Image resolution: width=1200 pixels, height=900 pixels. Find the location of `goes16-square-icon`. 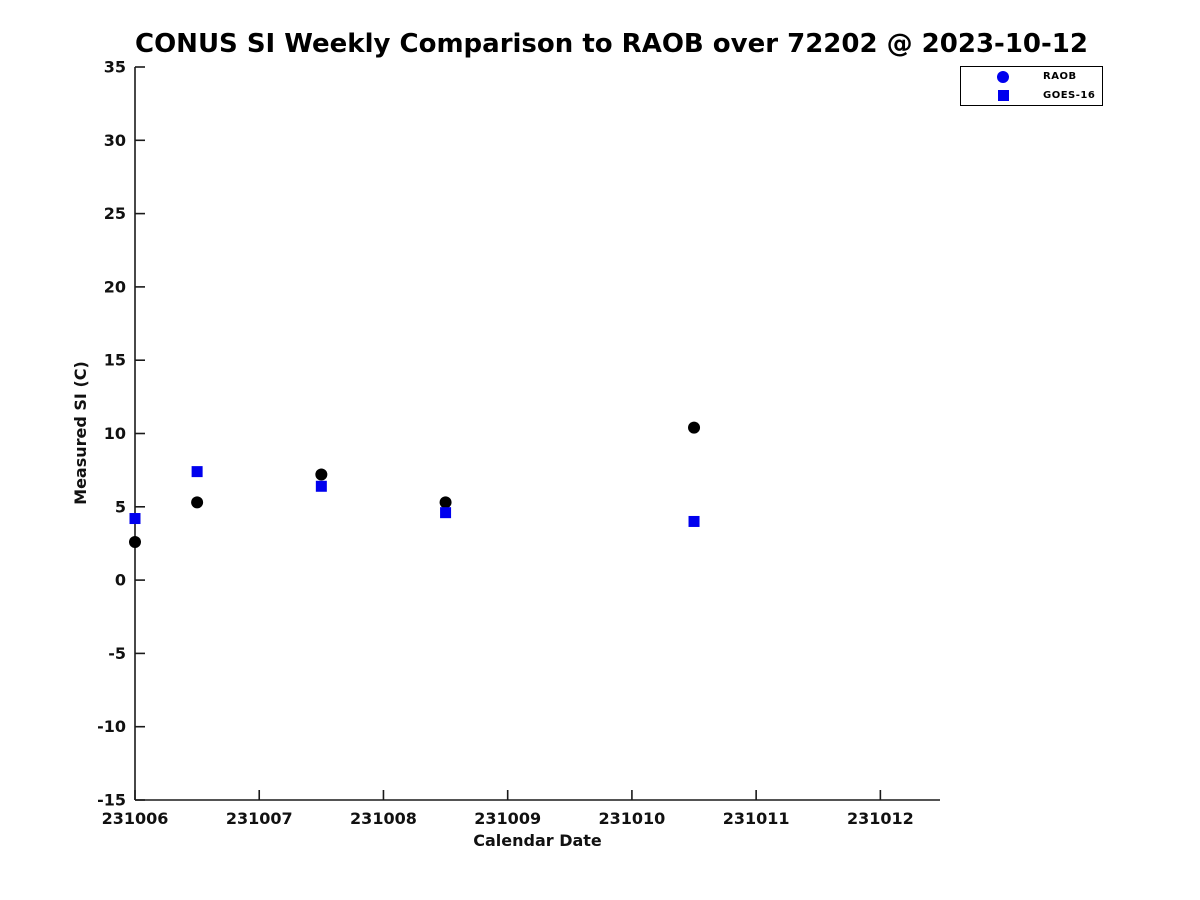

goes16-square-icon is located at coordinates (1003, 96).